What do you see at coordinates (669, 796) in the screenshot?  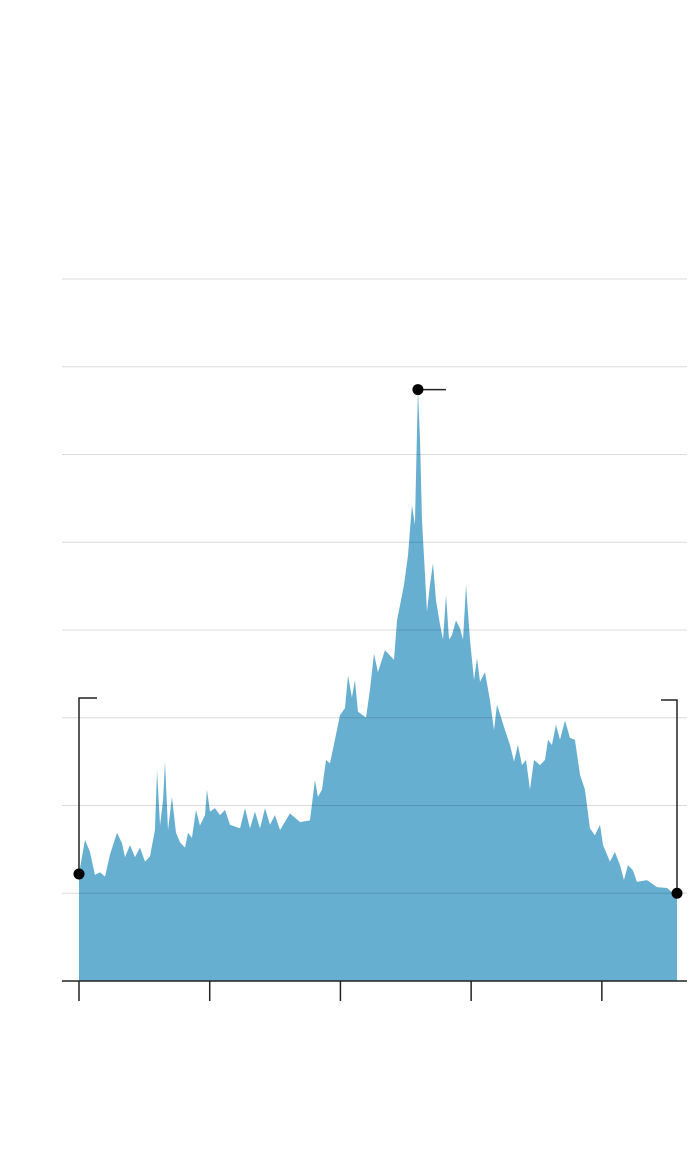 I see `end-bracket` at bounding box center [669, 796].